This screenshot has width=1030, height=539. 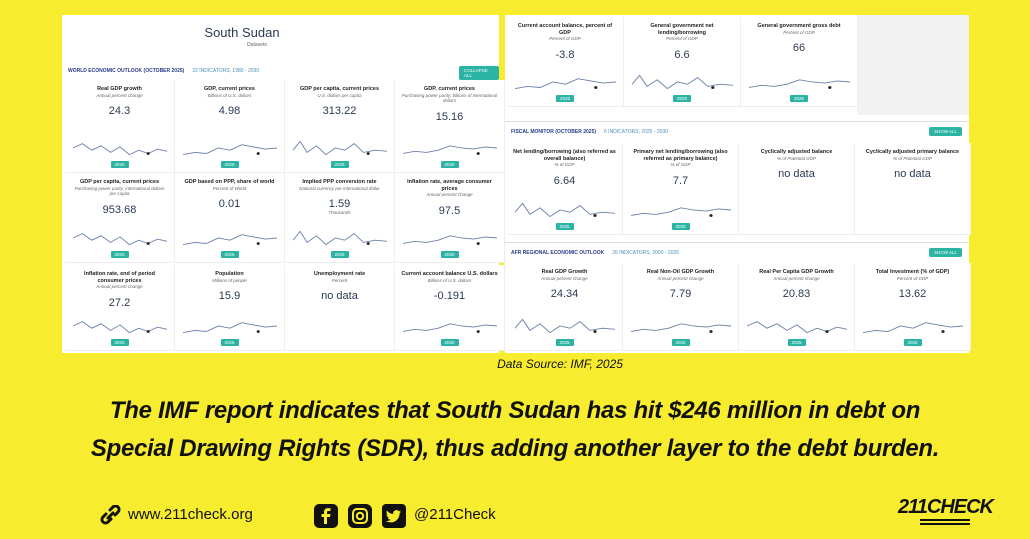 I want to click on instagram-icon, so click(x=360, y=516).